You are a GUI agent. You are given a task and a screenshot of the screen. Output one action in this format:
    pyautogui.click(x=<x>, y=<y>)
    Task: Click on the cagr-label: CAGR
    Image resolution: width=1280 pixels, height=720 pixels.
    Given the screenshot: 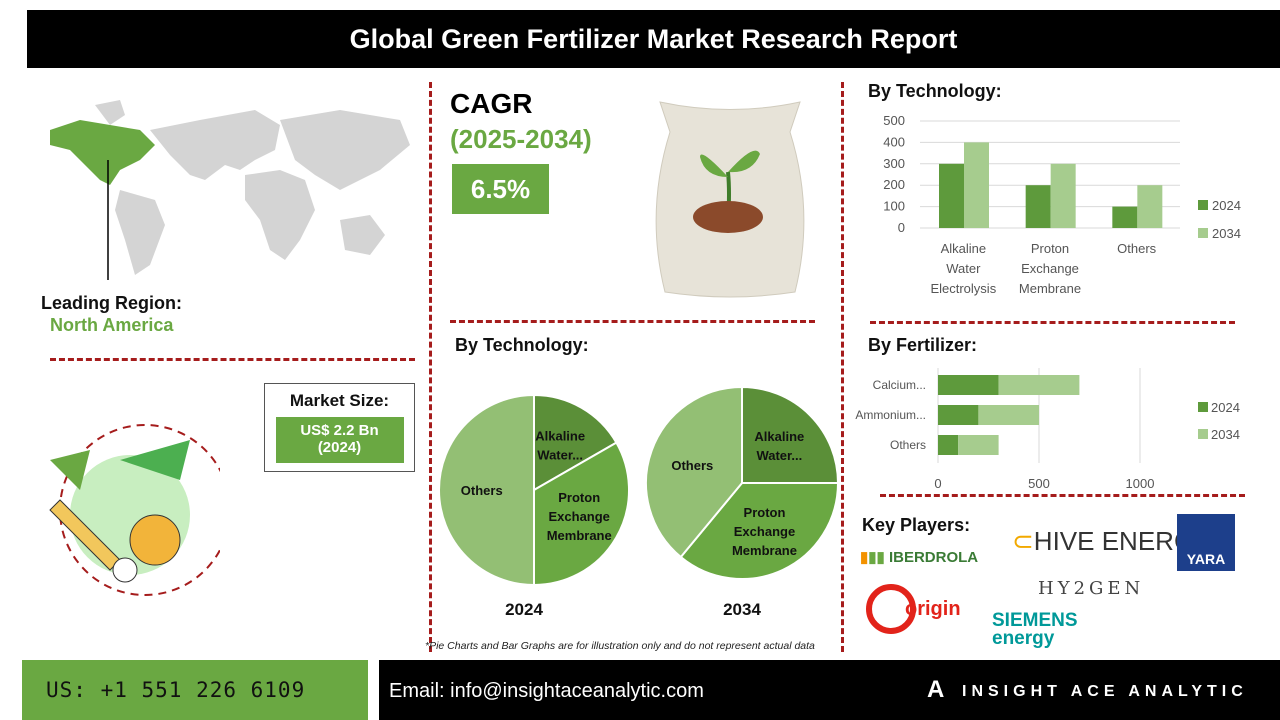 What is the action you would take?
    pyautogui.click(x=491, y=103)
    